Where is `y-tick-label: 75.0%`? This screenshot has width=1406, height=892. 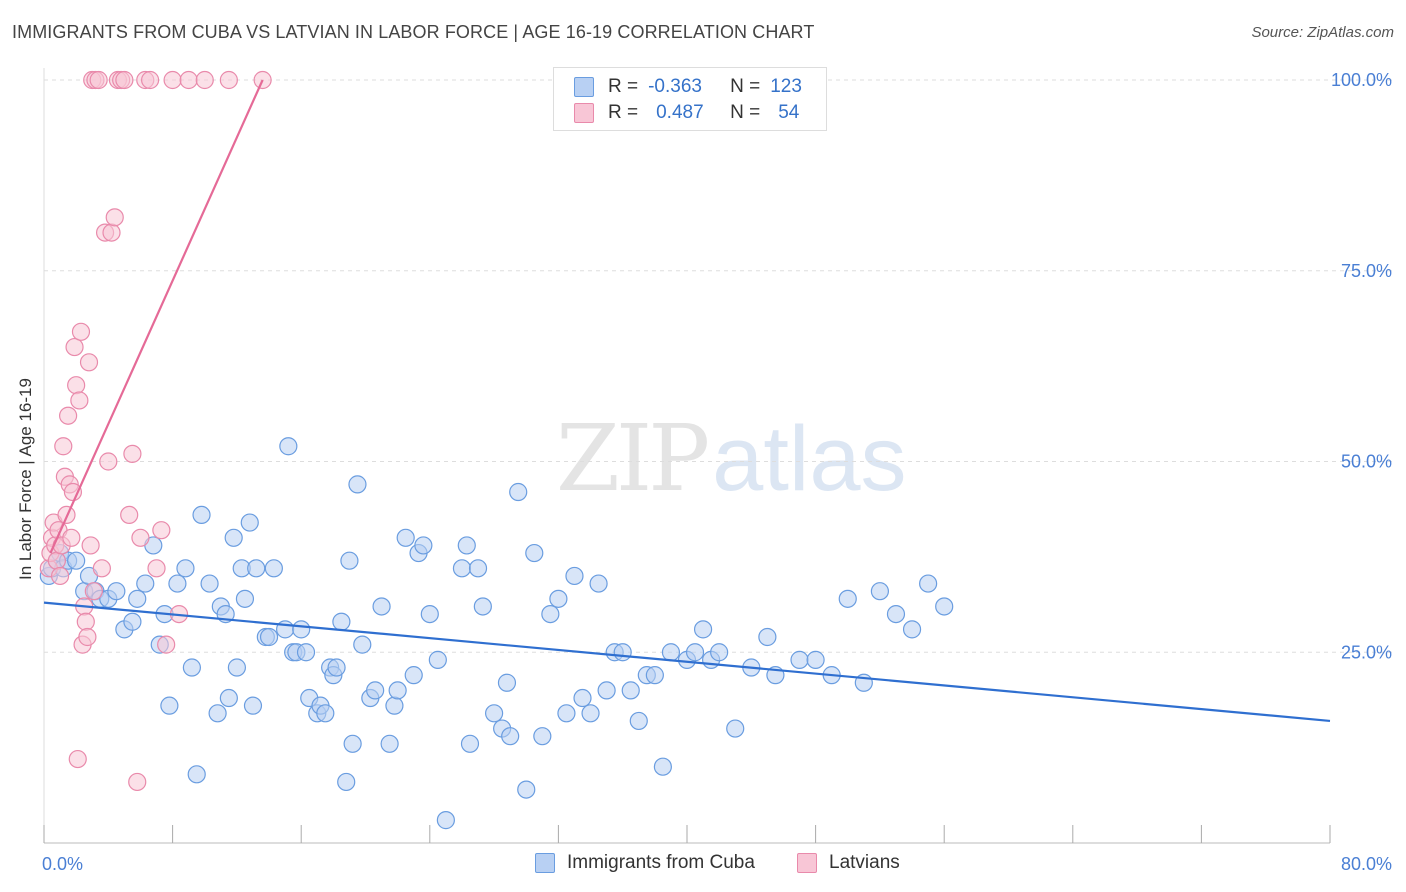 y-tick-label: 75.0% is located at coordinates (1366, 271).